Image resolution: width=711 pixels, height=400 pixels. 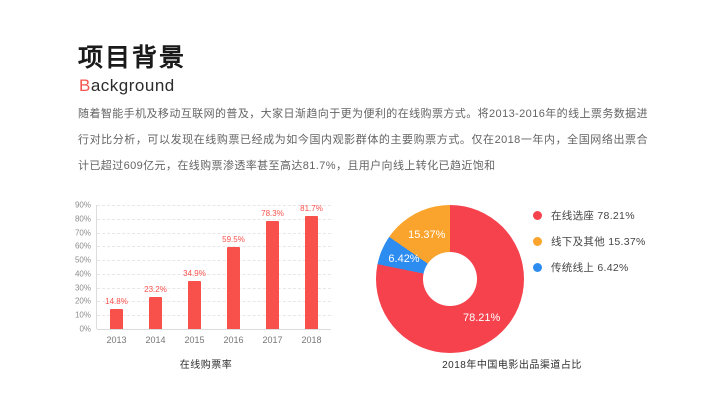 I want to click on x-axis-tick-label: 2017, so click(x=272, y=340).